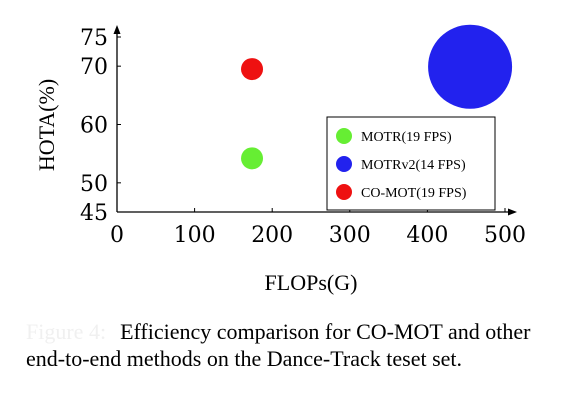  I want to click on legend-label: MOTRv2(14 FPS), so click(413, 165).